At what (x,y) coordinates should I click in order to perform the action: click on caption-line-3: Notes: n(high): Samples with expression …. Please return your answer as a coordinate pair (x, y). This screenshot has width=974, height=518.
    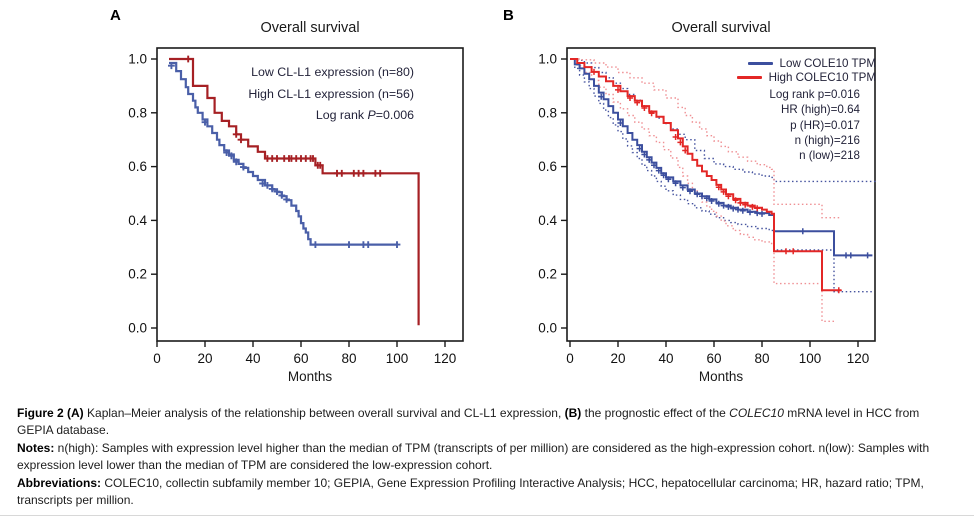
    Looking at the image, I should click on (473, 447).